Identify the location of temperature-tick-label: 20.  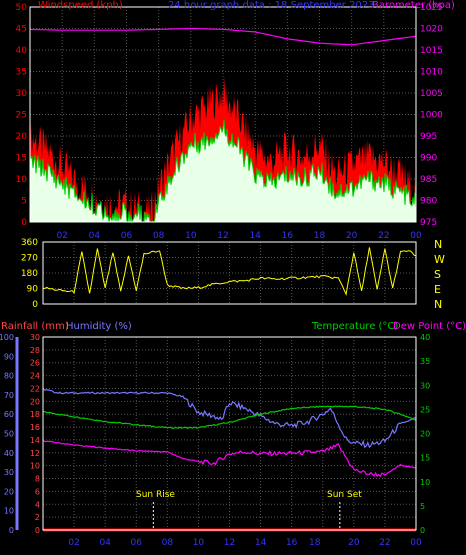
(425, 434).